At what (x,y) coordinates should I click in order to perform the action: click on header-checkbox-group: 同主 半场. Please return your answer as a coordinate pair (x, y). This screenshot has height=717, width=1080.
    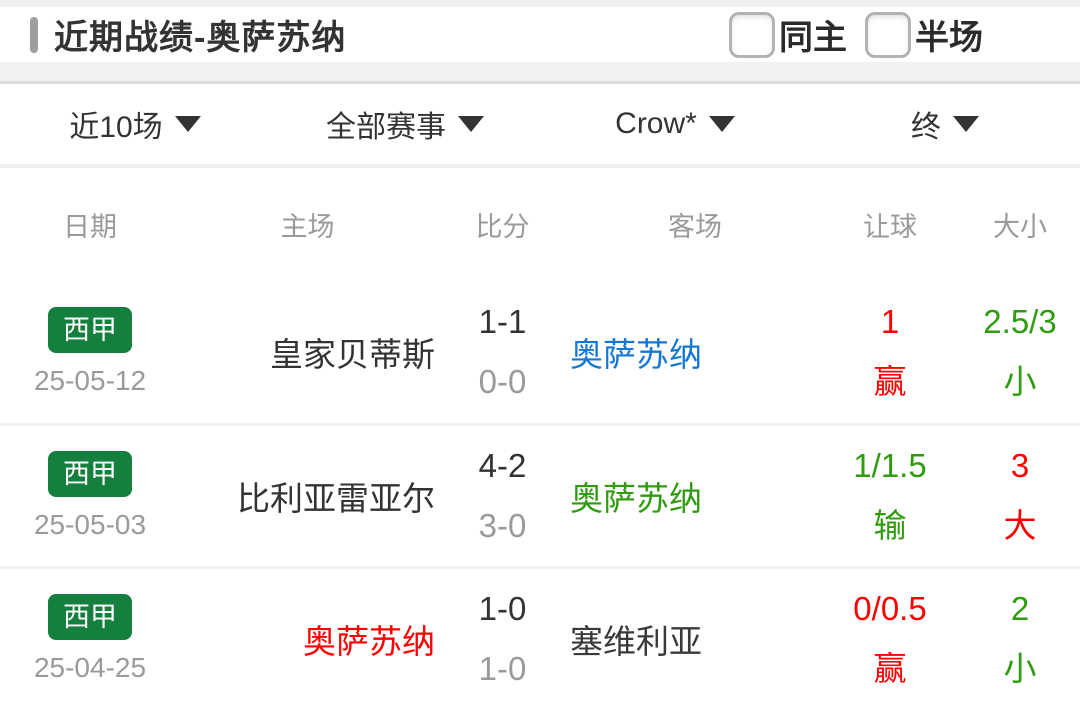
    Looking at the image, I should click on (856, 34).